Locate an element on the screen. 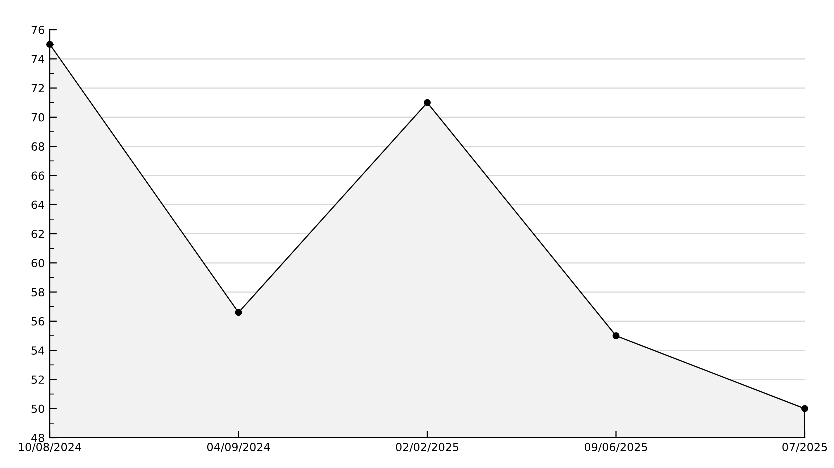 The height and width of the screenshot is (468, 834). y-tick-label: 54 is located at coordinates (38, 350).